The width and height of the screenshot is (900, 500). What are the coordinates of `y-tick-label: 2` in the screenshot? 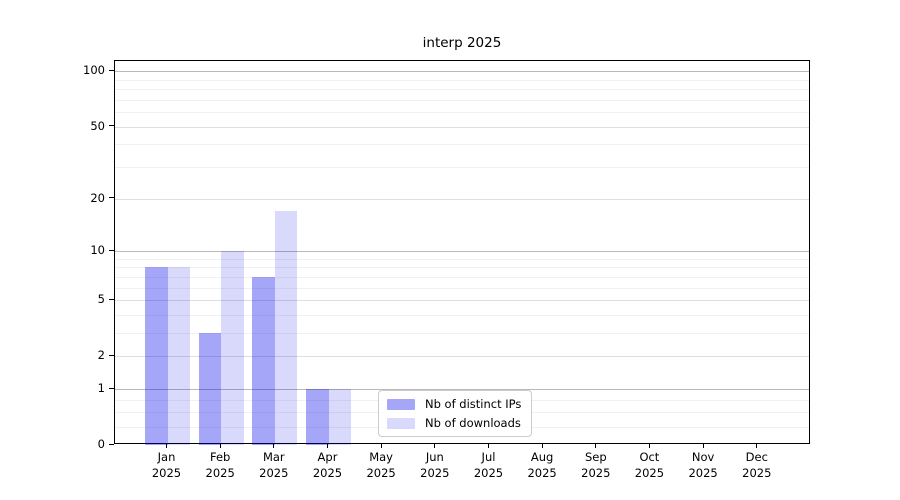 It's located at (101, 355).